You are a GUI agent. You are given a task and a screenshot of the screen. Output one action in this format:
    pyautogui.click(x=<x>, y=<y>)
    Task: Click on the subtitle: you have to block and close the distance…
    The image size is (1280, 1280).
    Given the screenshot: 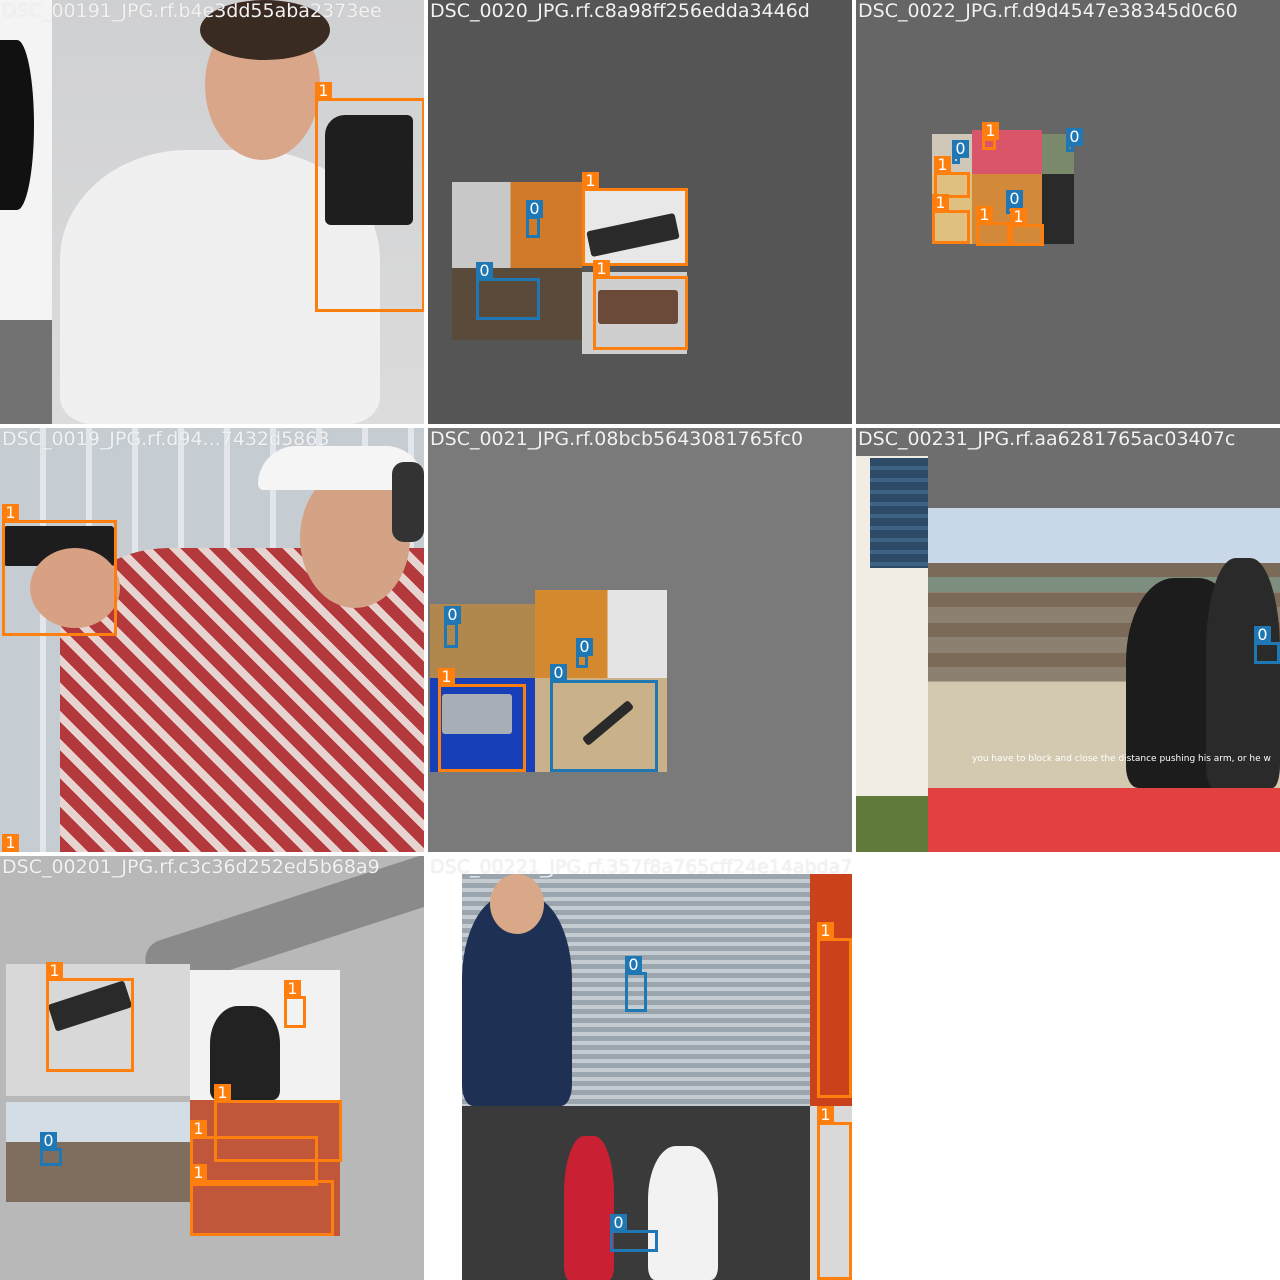 What is the action you would take?
    pyautogui.click(x=1121, y=759)
    